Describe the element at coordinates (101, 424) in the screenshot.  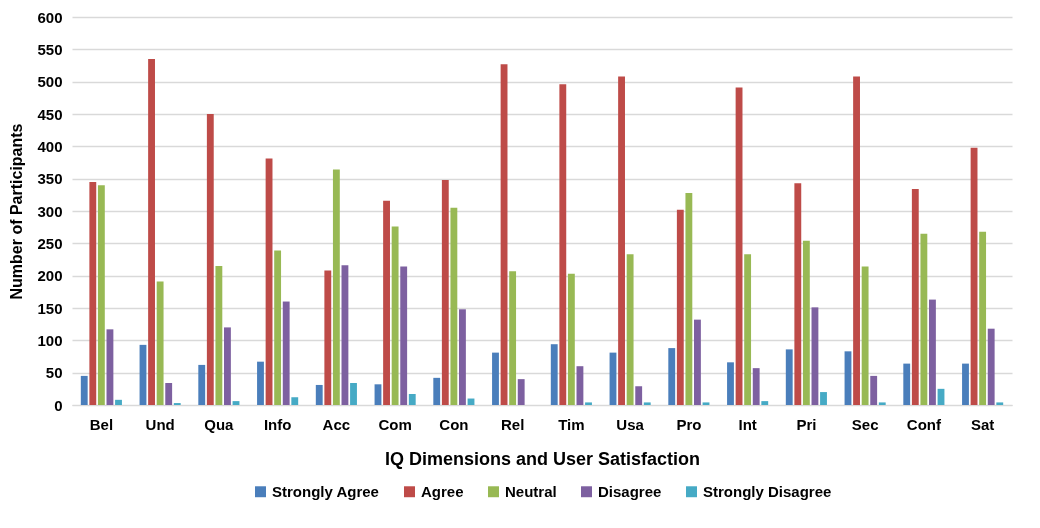
I see `x-tick-label: Bel` at that location.